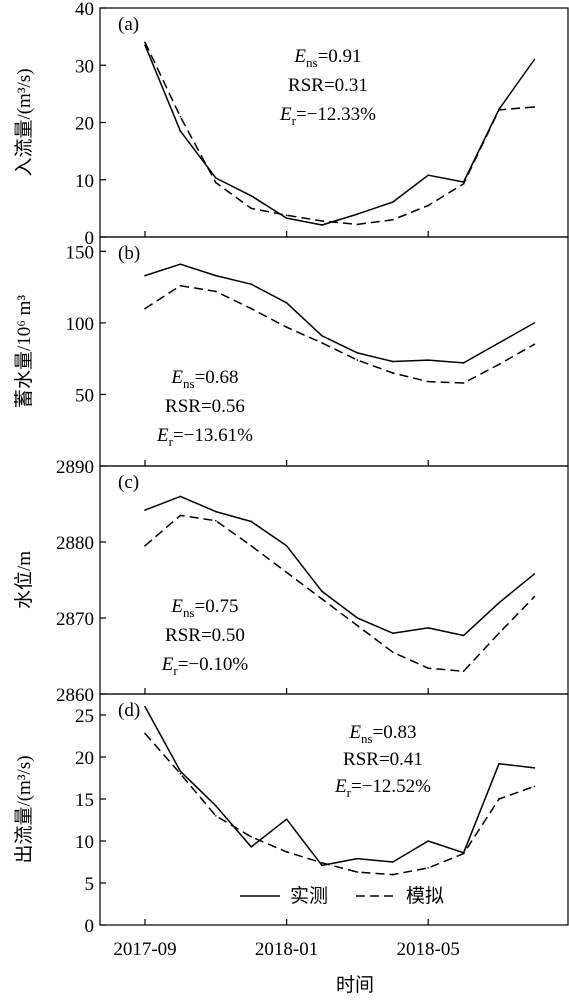 This screenshot has height=1000, width=569. What do you see at coordinates (24, 580) in the screenshot?
I see `y-axis-label: 水位/m` at bounding box center [24, 580].